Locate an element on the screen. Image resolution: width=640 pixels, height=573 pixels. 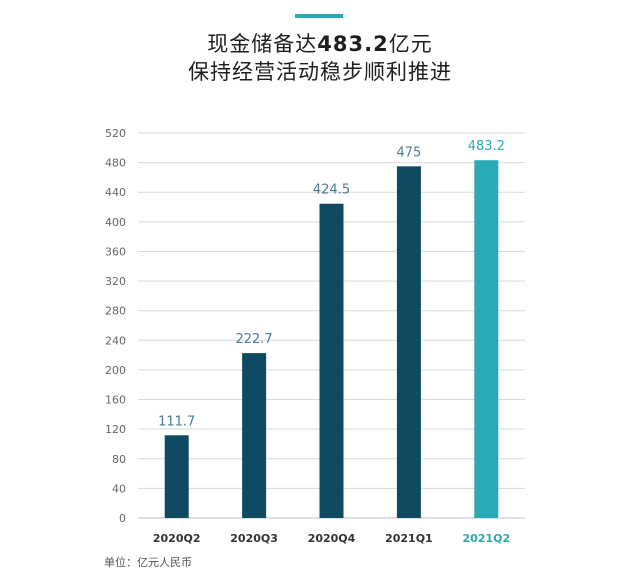
data-label: 111.7 is located at coordinates (176, 421).